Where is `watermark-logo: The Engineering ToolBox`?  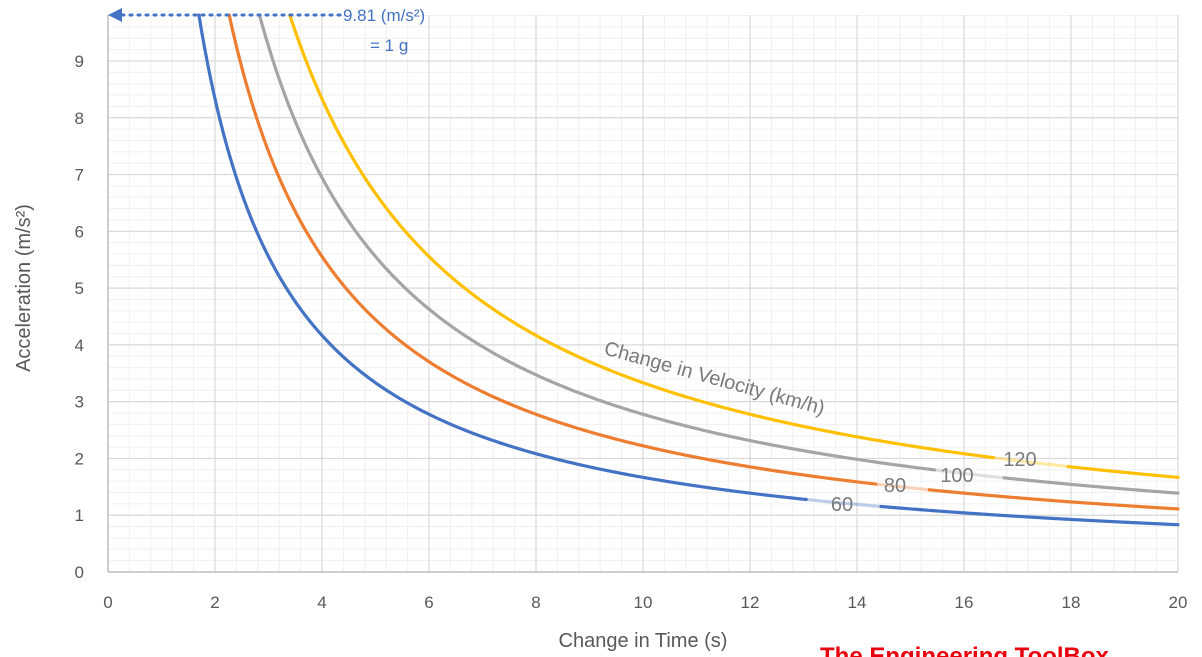
watermark-logo: The Engineering ToolBox is located at coordinates (965, 650).